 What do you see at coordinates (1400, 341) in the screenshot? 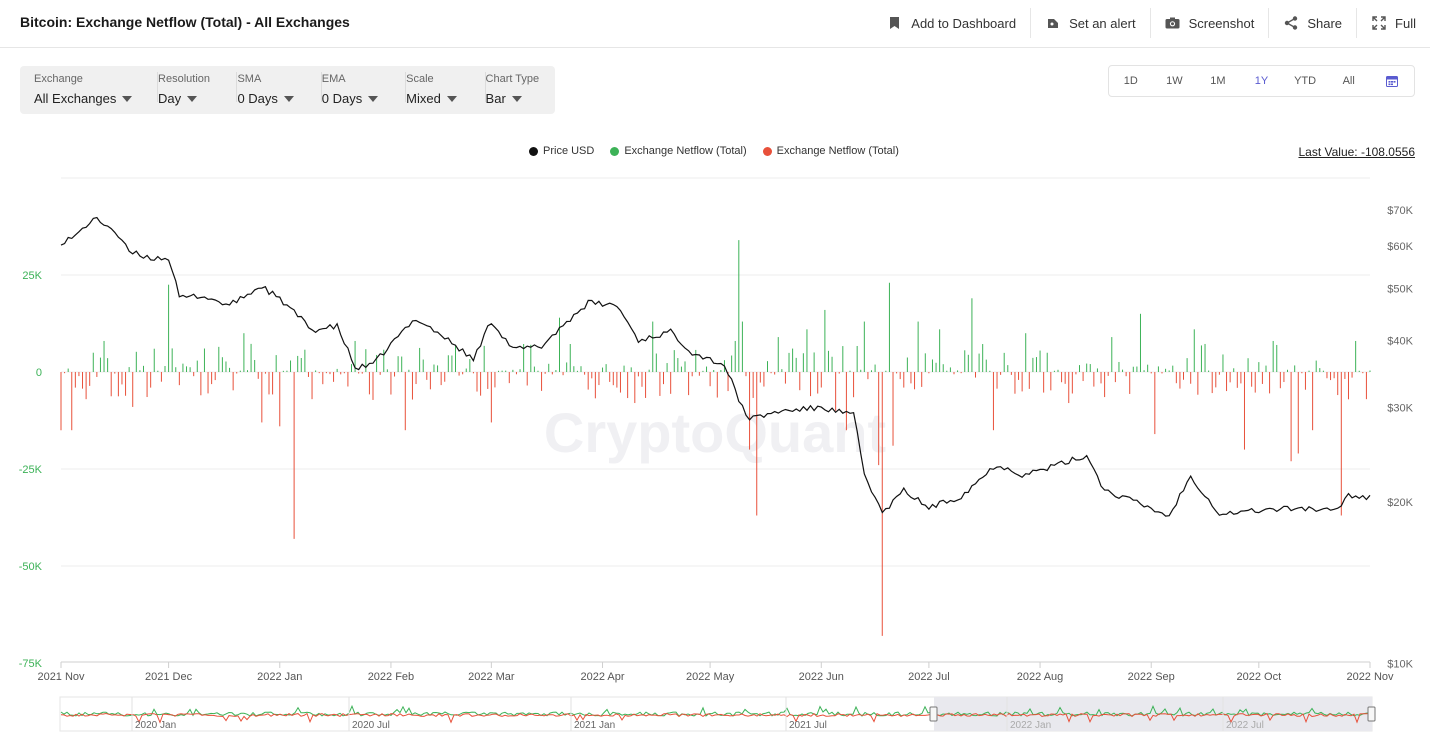
I see `right-axis-tick: $40K` at bounding box center [1400, 341].